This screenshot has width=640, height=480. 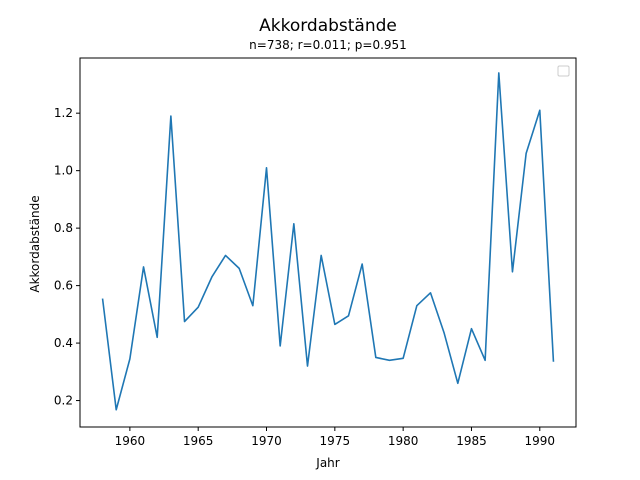 What do you see at coordinates (63, 401) in the screenshot?
I see `y-tick-label-0.2: 0.2` at bounding box center [63, 401].